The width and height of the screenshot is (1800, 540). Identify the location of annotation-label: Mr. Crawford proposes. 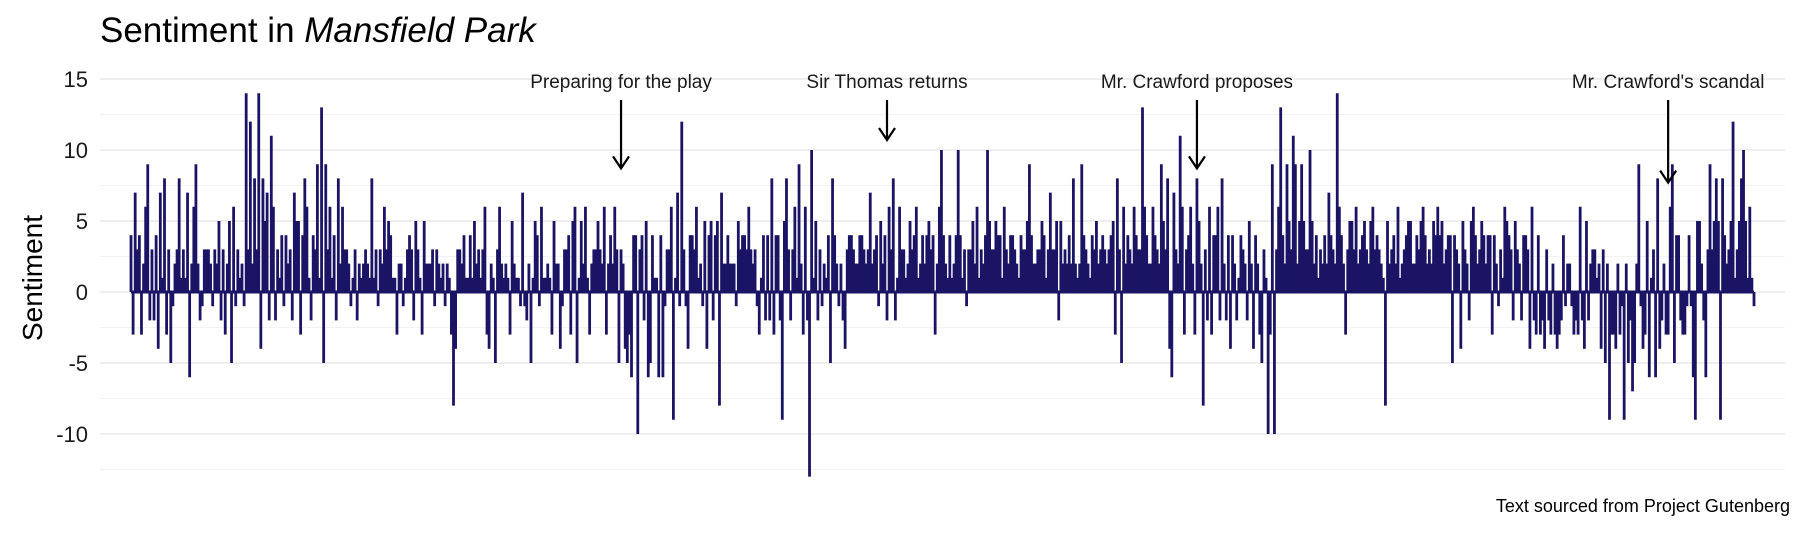
(1197, 82).